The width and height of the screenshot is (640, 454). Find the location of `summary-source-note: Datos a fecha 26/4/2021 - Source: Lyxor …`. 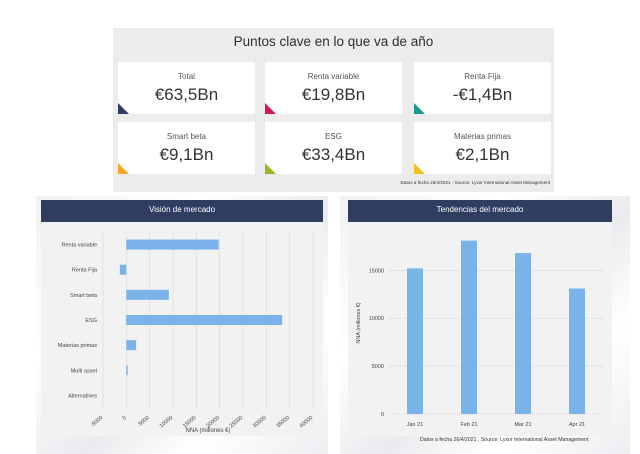

summary-source-note: Datos a fecha 26/4/2021 - Source: Lyxor … is located at coordinates (475, 182).